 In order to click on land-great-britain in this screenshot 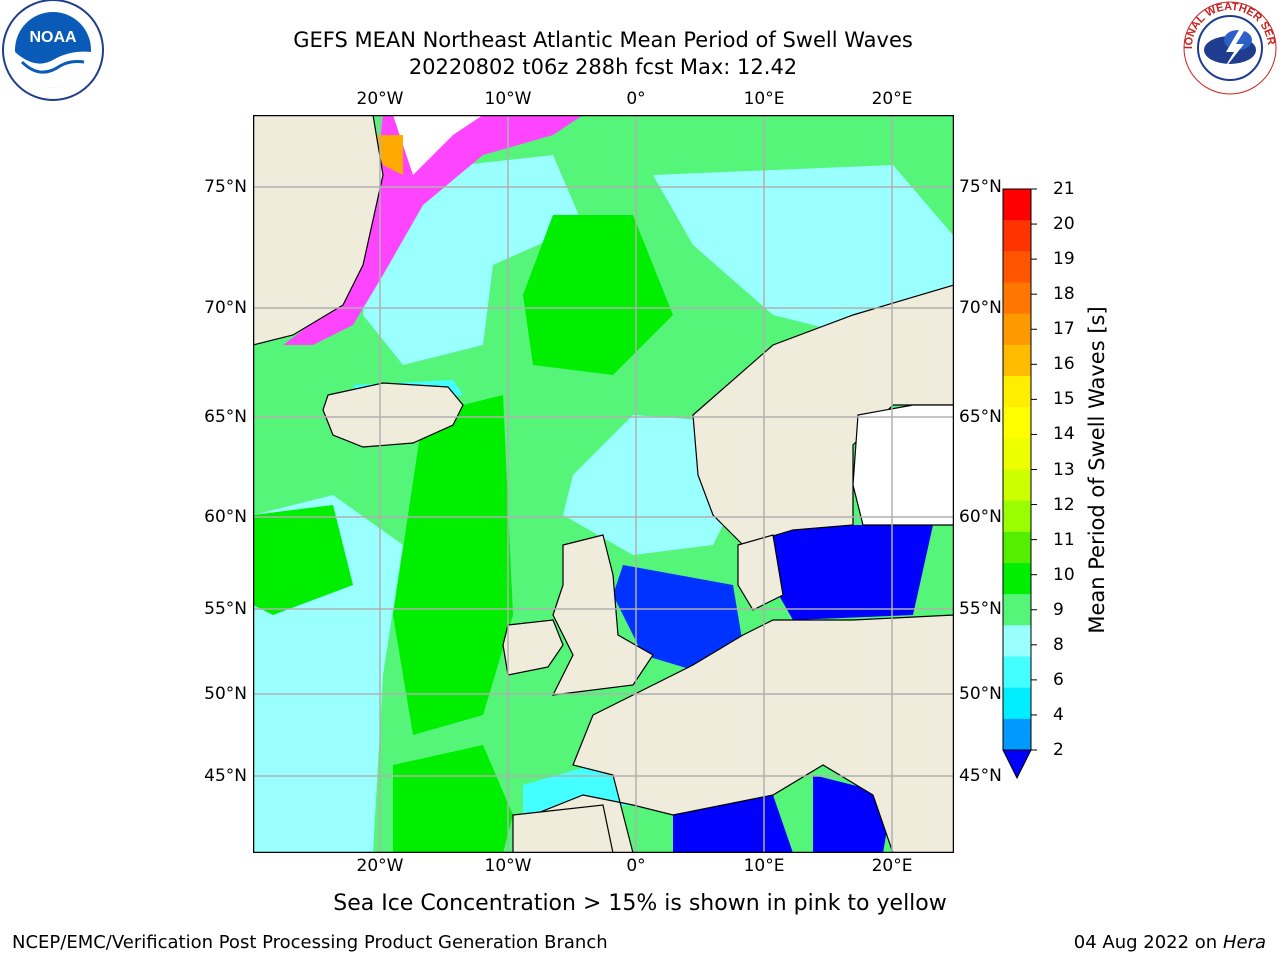, I will do `click(602, 615)`.